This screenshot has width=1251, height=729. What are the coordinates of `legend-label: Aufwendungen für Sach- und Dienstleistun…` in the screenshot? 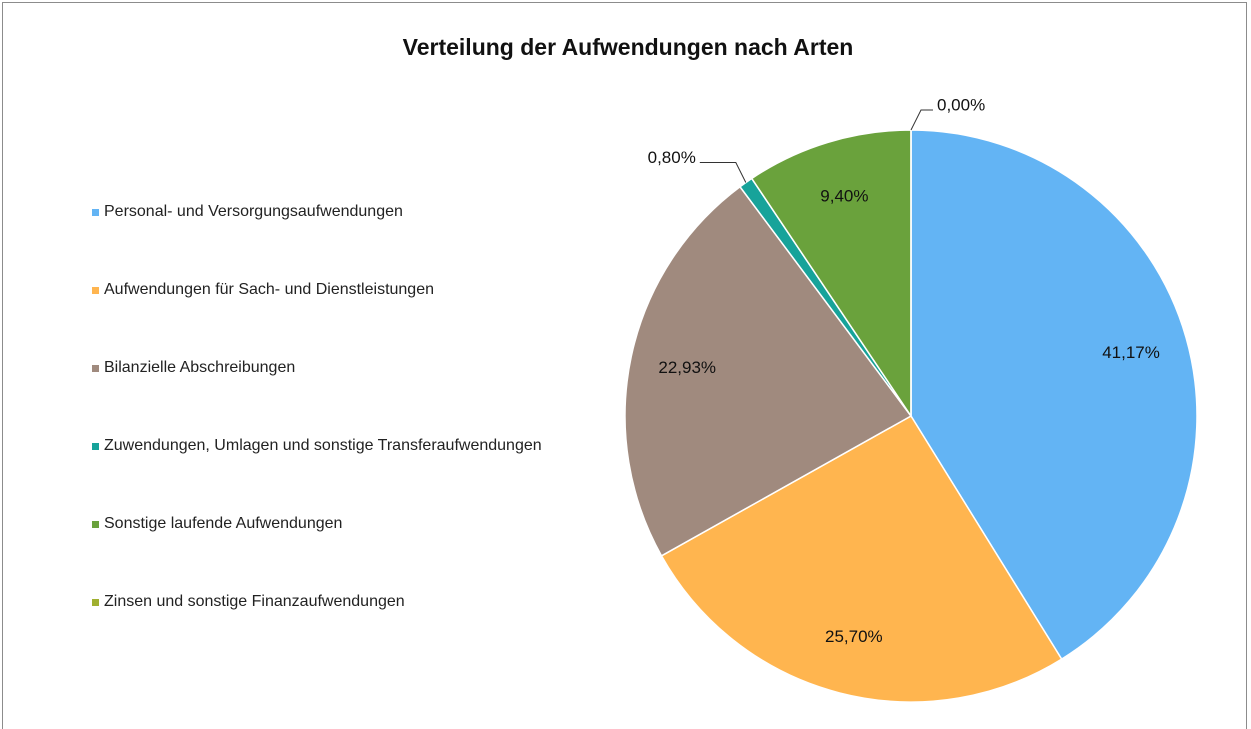 It's located at (269, 289).